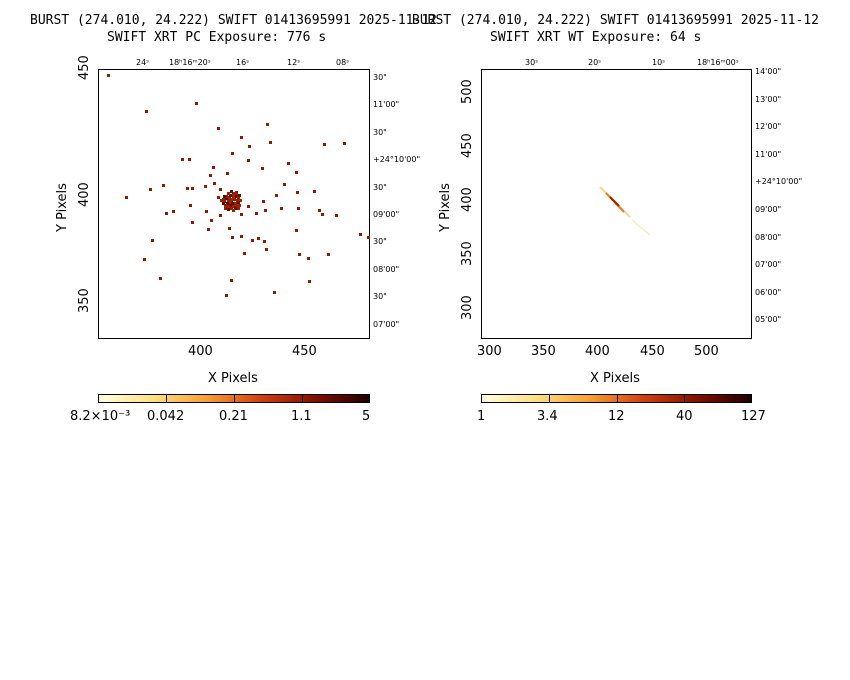 This screenshot has width=850, height=680. What do you see at coordinates (768, 292) in the screenshot?
I see `dec-tick-label: 06'00"` at bounding box center [768, 292].